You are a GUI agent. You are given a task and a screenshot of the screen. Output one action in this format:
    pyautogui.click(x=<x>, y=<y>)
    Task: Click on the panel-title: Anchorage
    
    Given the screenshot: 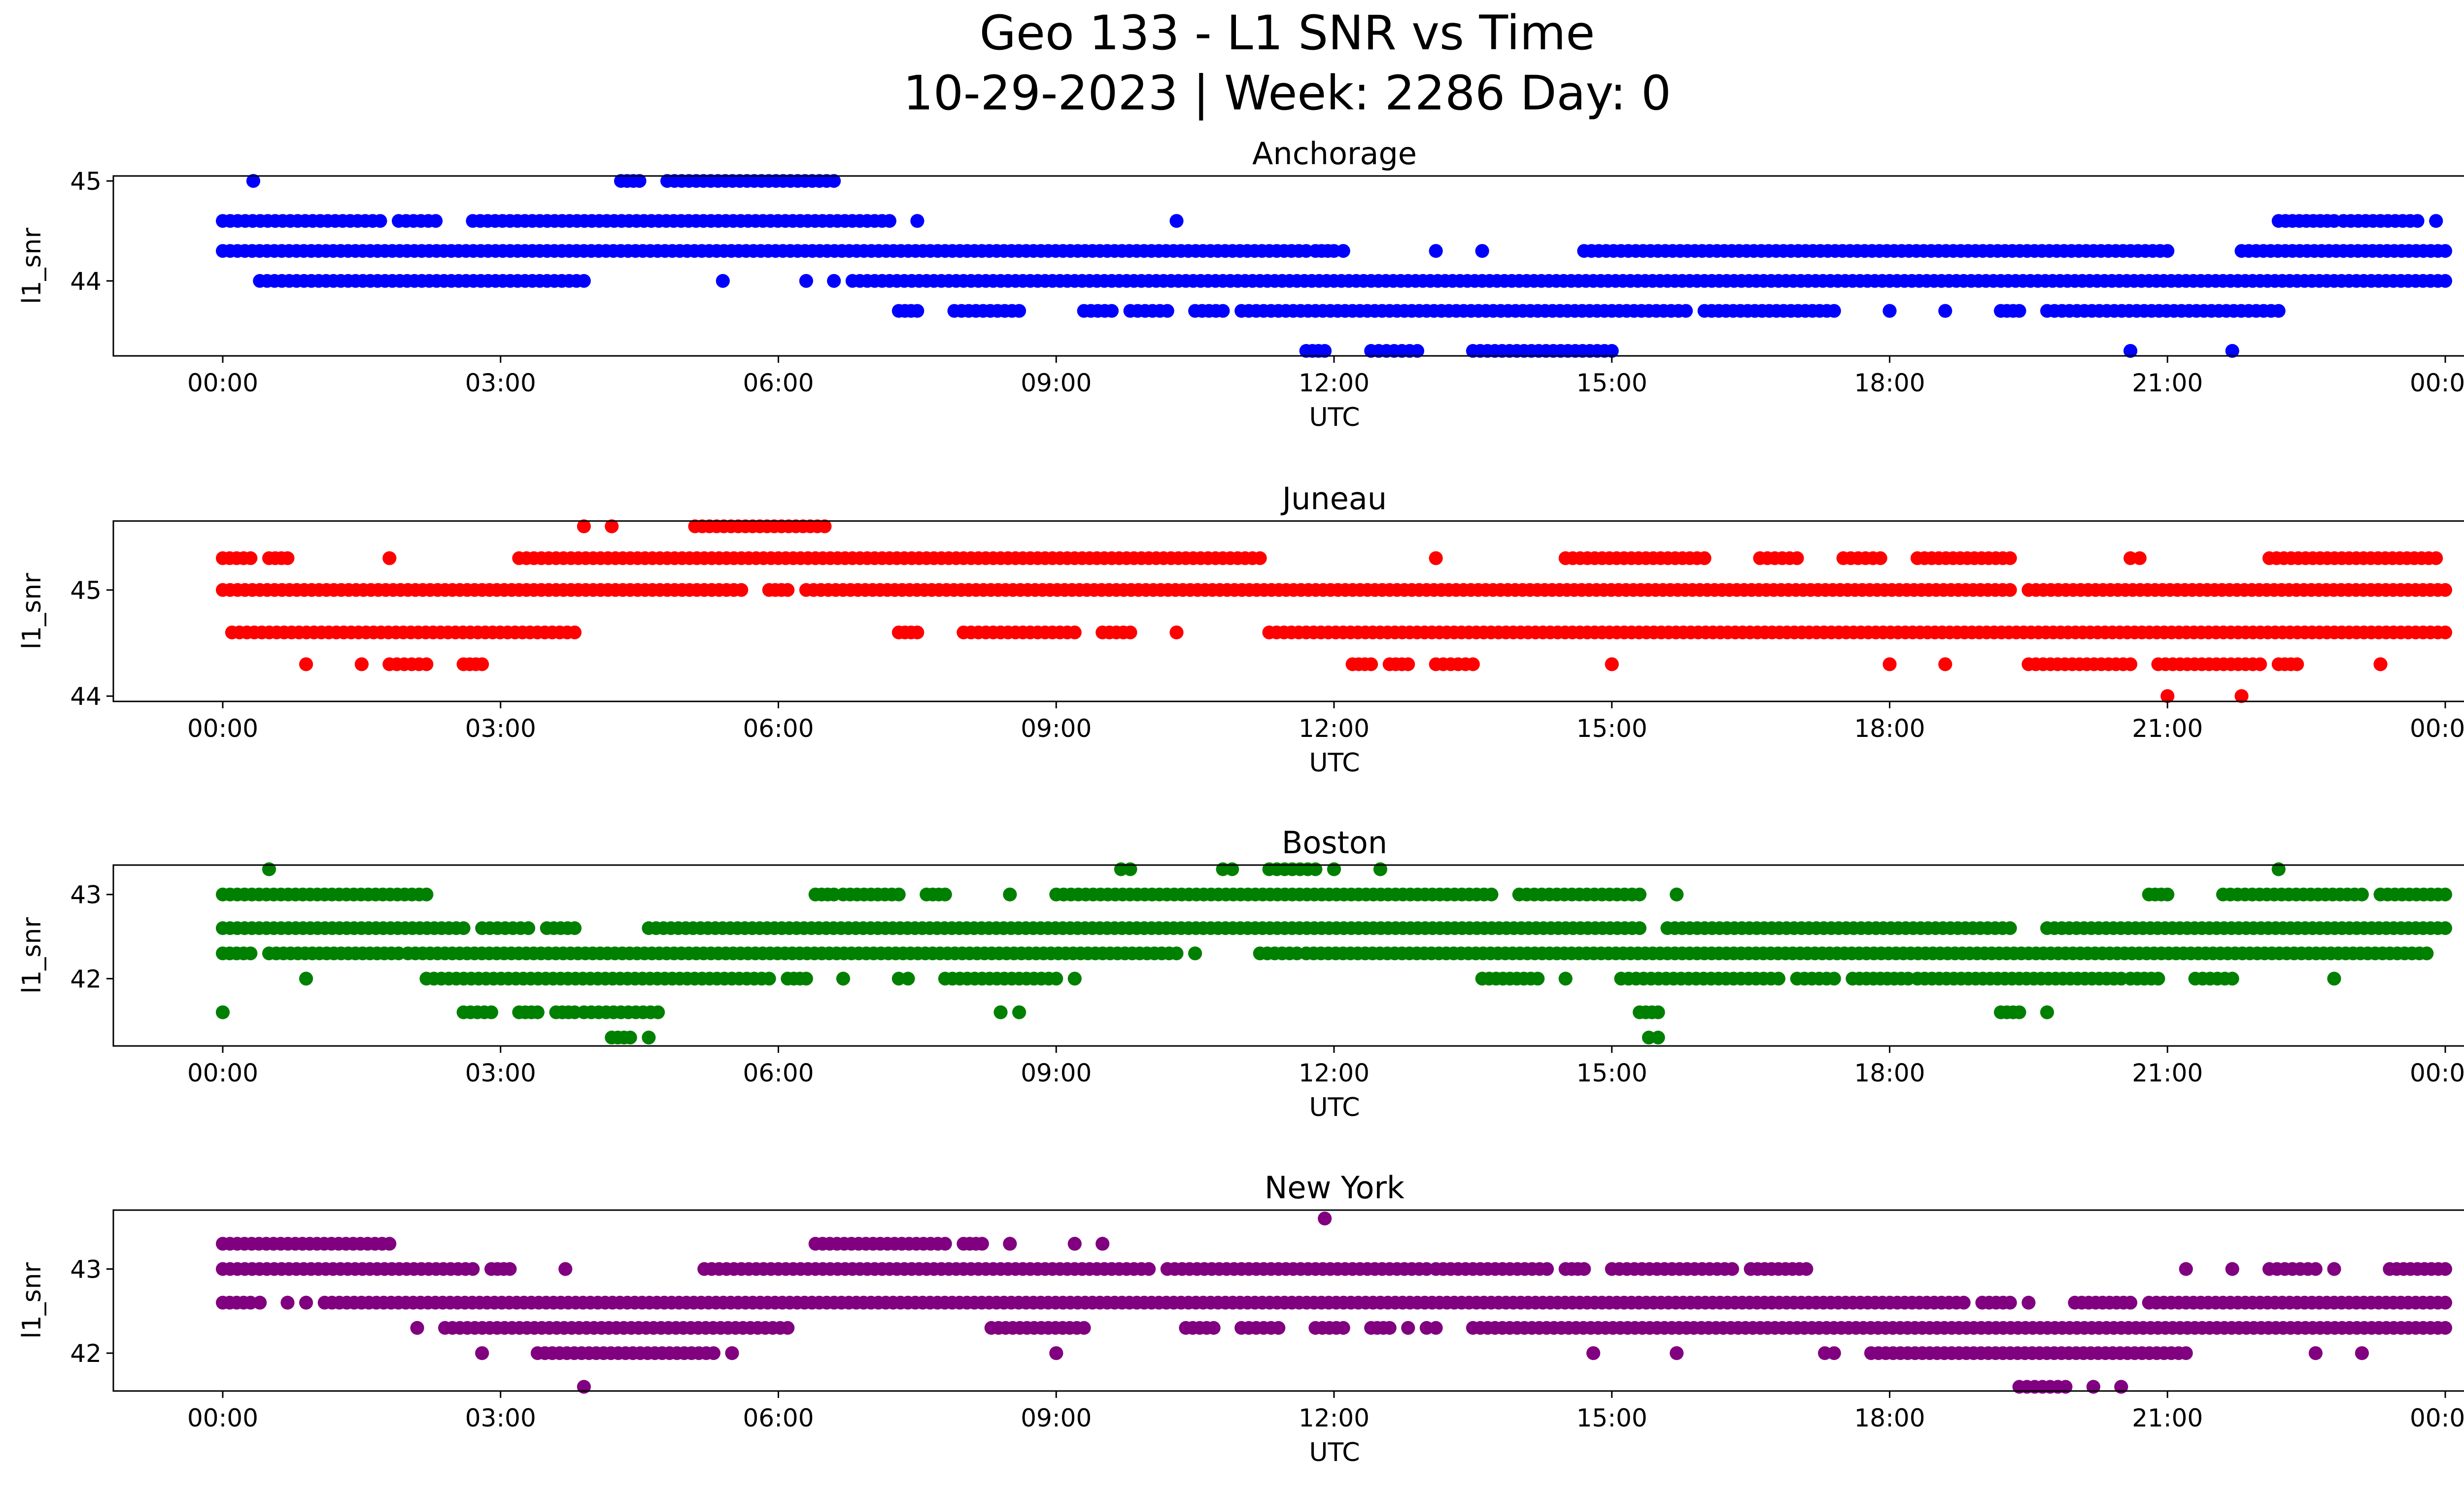 What is the action you would take?
    pyautogui.click(x=1334, y=154)
    